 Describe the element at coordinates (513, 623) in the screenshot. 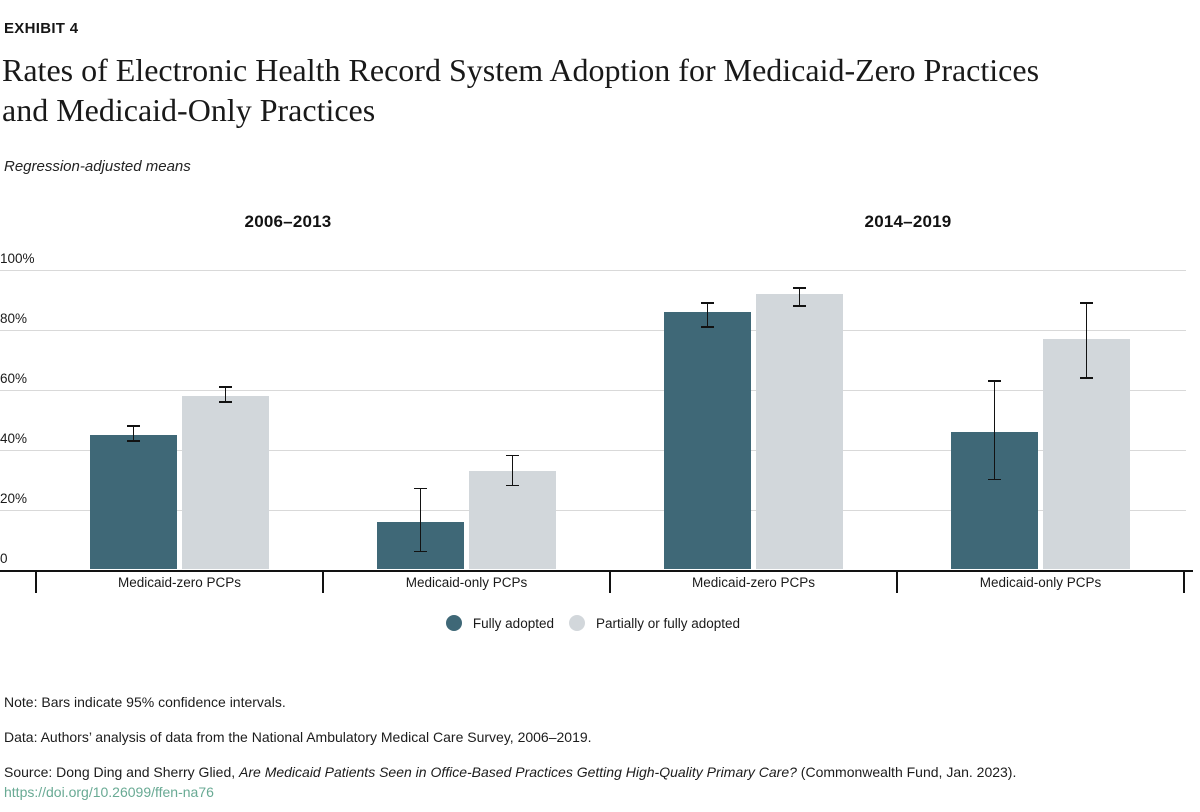

I see `legend-label-fully-adopted: Fully adopted` at that location.